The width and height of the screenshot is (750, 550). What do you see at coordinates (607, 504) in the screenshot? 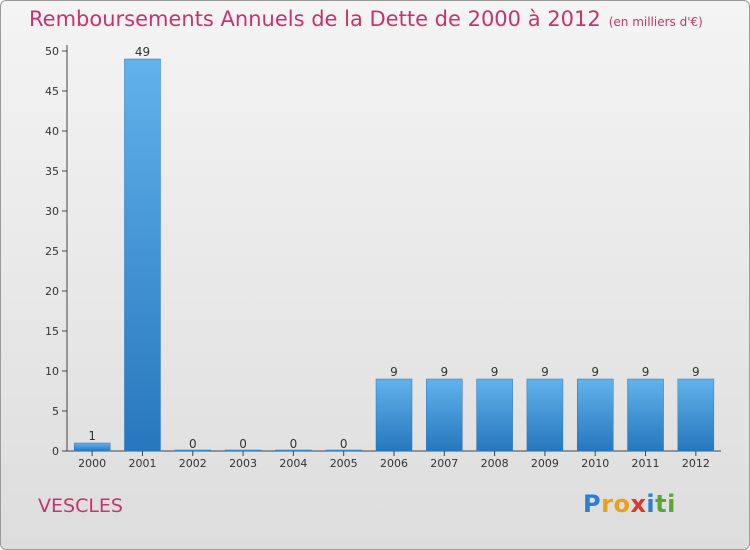
I see `logo-letter: r` at bounding box center [607, 504].